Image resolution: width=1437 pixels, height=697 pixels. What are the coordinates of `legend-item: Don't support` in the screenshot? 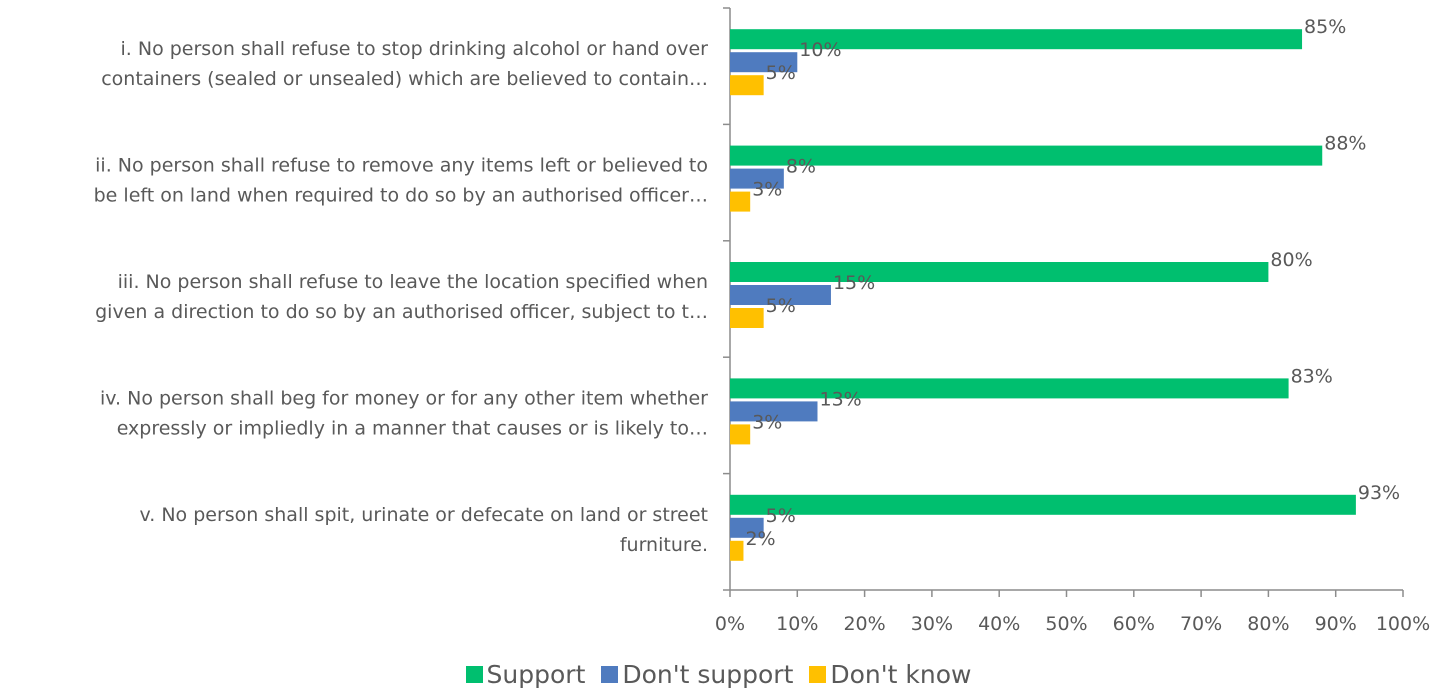 It's located at (697, 674).